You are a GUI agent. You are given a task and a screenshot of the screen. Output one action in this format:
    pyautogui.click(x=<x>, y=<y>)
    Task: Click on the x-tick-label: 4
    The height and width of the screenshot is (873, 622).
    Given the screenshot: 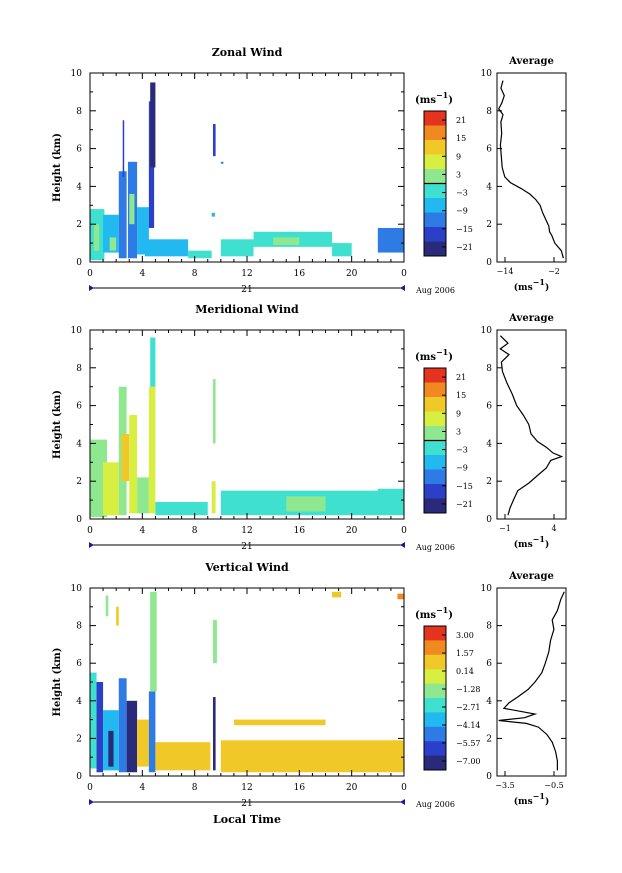 What is the action you would take?
    pyautogui.click(x=142, y=788)
    